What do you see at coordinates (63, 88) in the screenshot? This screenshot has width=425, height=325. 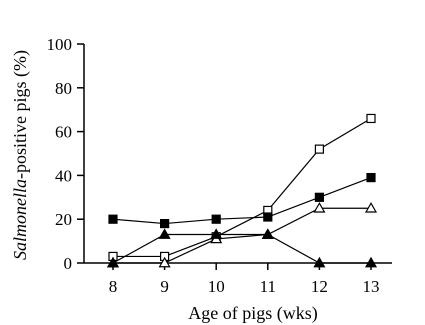 I see `y-tick-label: 80` at bounding box center [63, 88].